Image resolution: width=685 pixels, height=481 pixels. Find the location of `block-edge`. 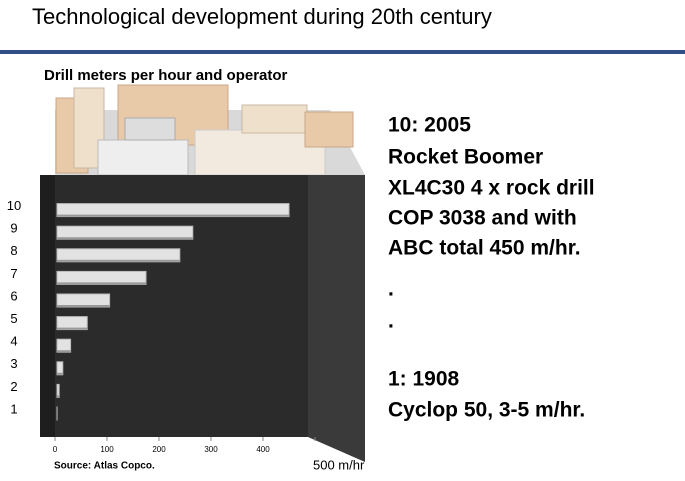

block-edge is located at coordinates (47, 306).